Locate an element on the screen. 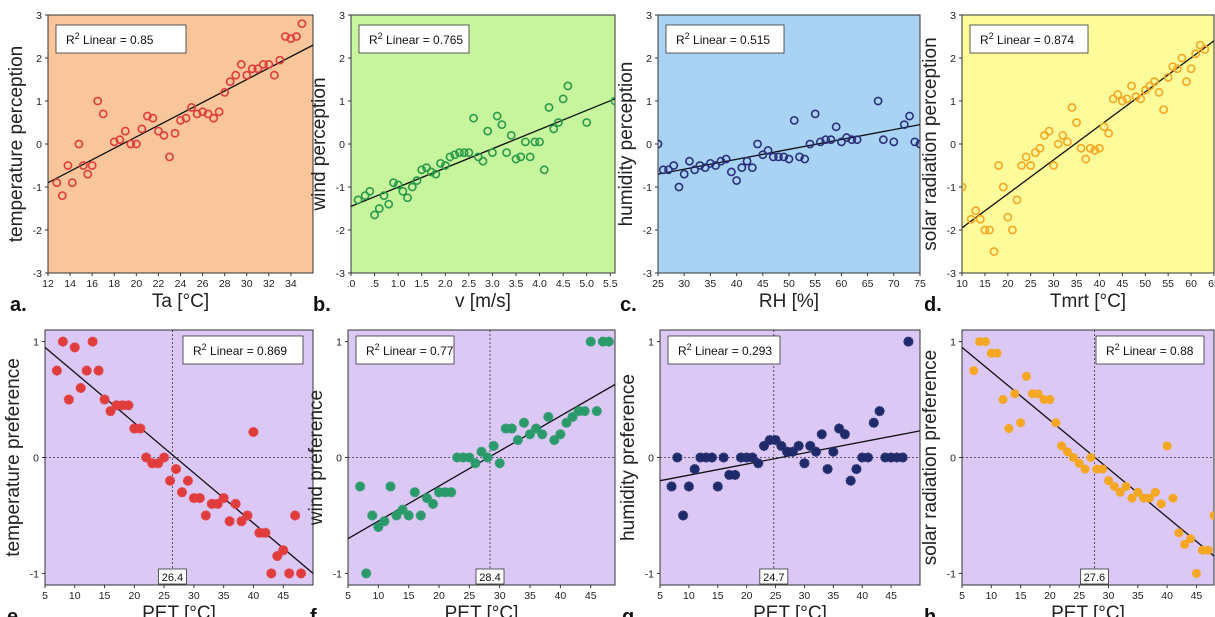  y-tick-label: 3 is located at coordinates (953, 16).